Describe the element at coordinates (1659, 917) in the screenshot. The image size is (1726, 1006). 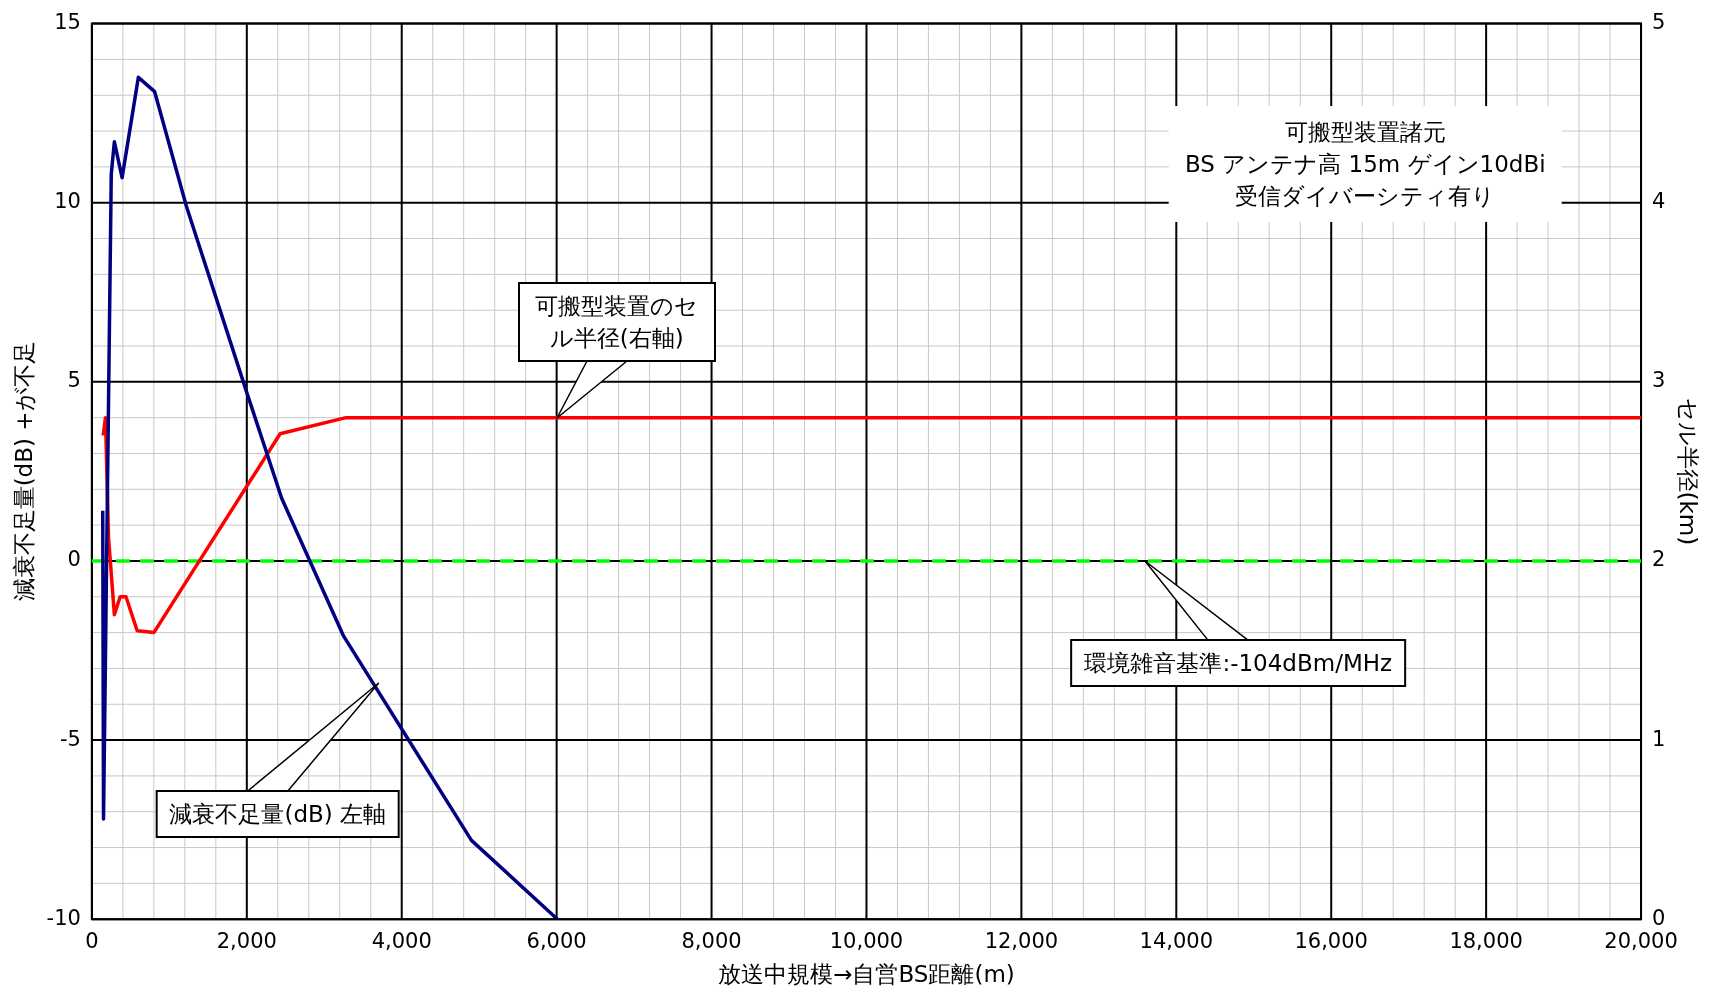
I see `y2-tick-label: 0` at that location.